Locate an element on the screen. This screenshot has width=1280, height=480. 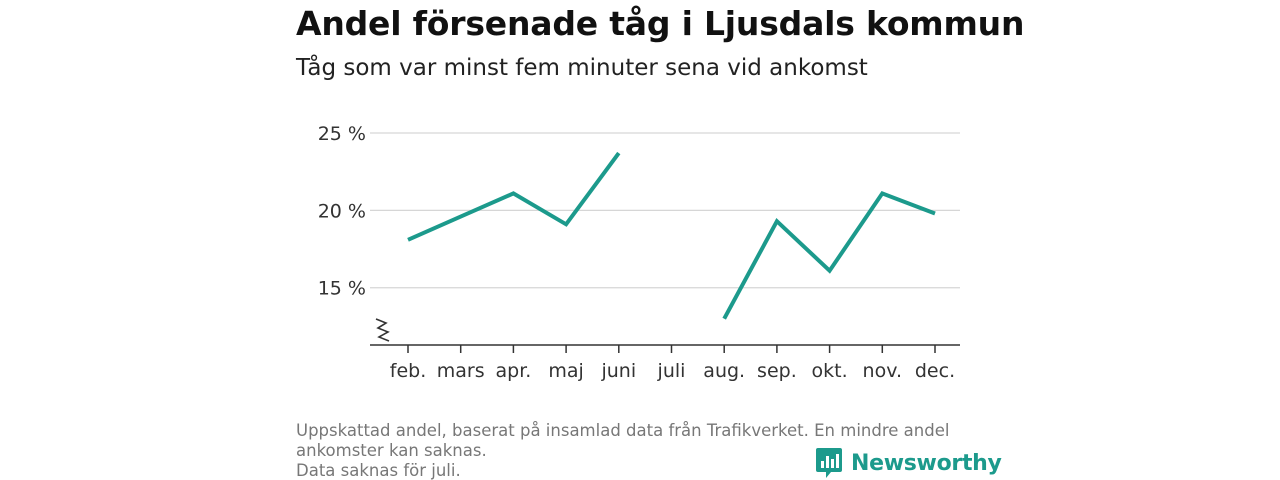
footnote-line-2: ankomster kan saknas. is located at coordinates (391, 450).